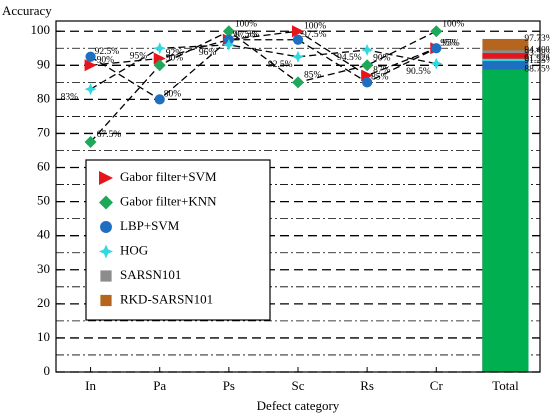 Image resolution: width=550 pixels, height=419 pixels. I want to click on legend-label: SARSN101, so click(150, 274).